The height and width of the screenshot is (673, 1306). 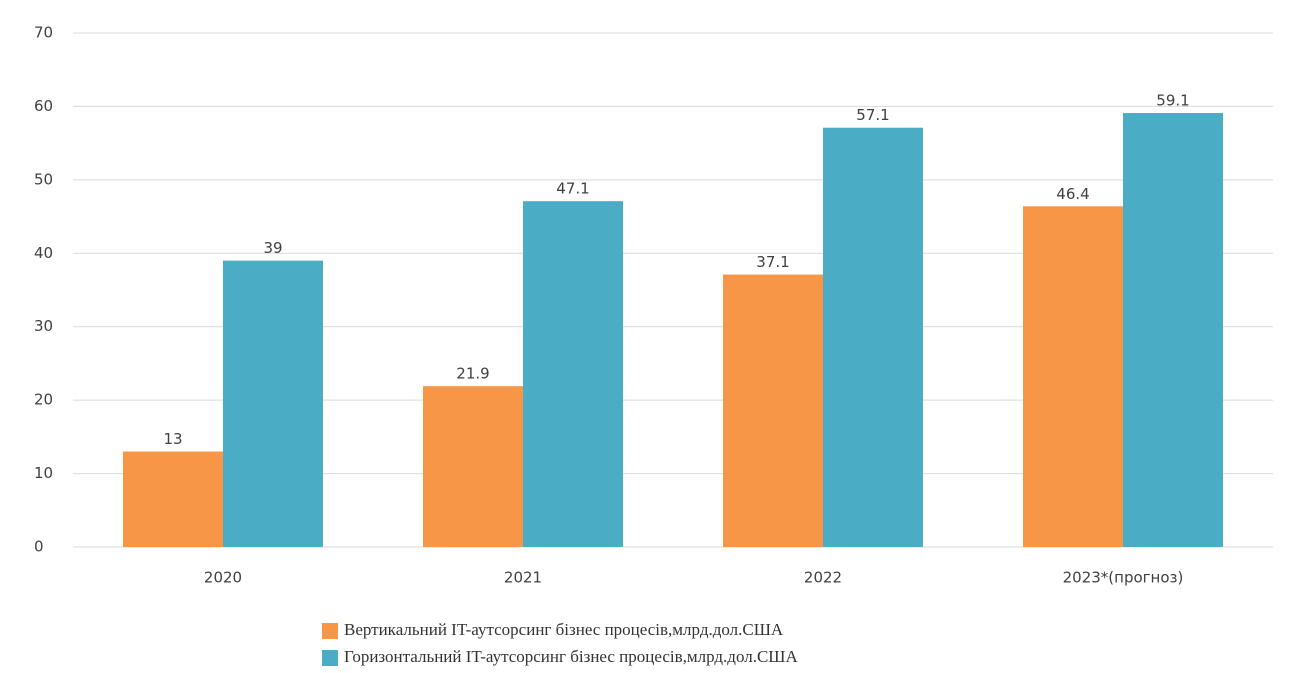 What do you see at coordinates (43, 400) in the screenshot?
I see `y-tick-label: 20` at bounding box center [43, 400].